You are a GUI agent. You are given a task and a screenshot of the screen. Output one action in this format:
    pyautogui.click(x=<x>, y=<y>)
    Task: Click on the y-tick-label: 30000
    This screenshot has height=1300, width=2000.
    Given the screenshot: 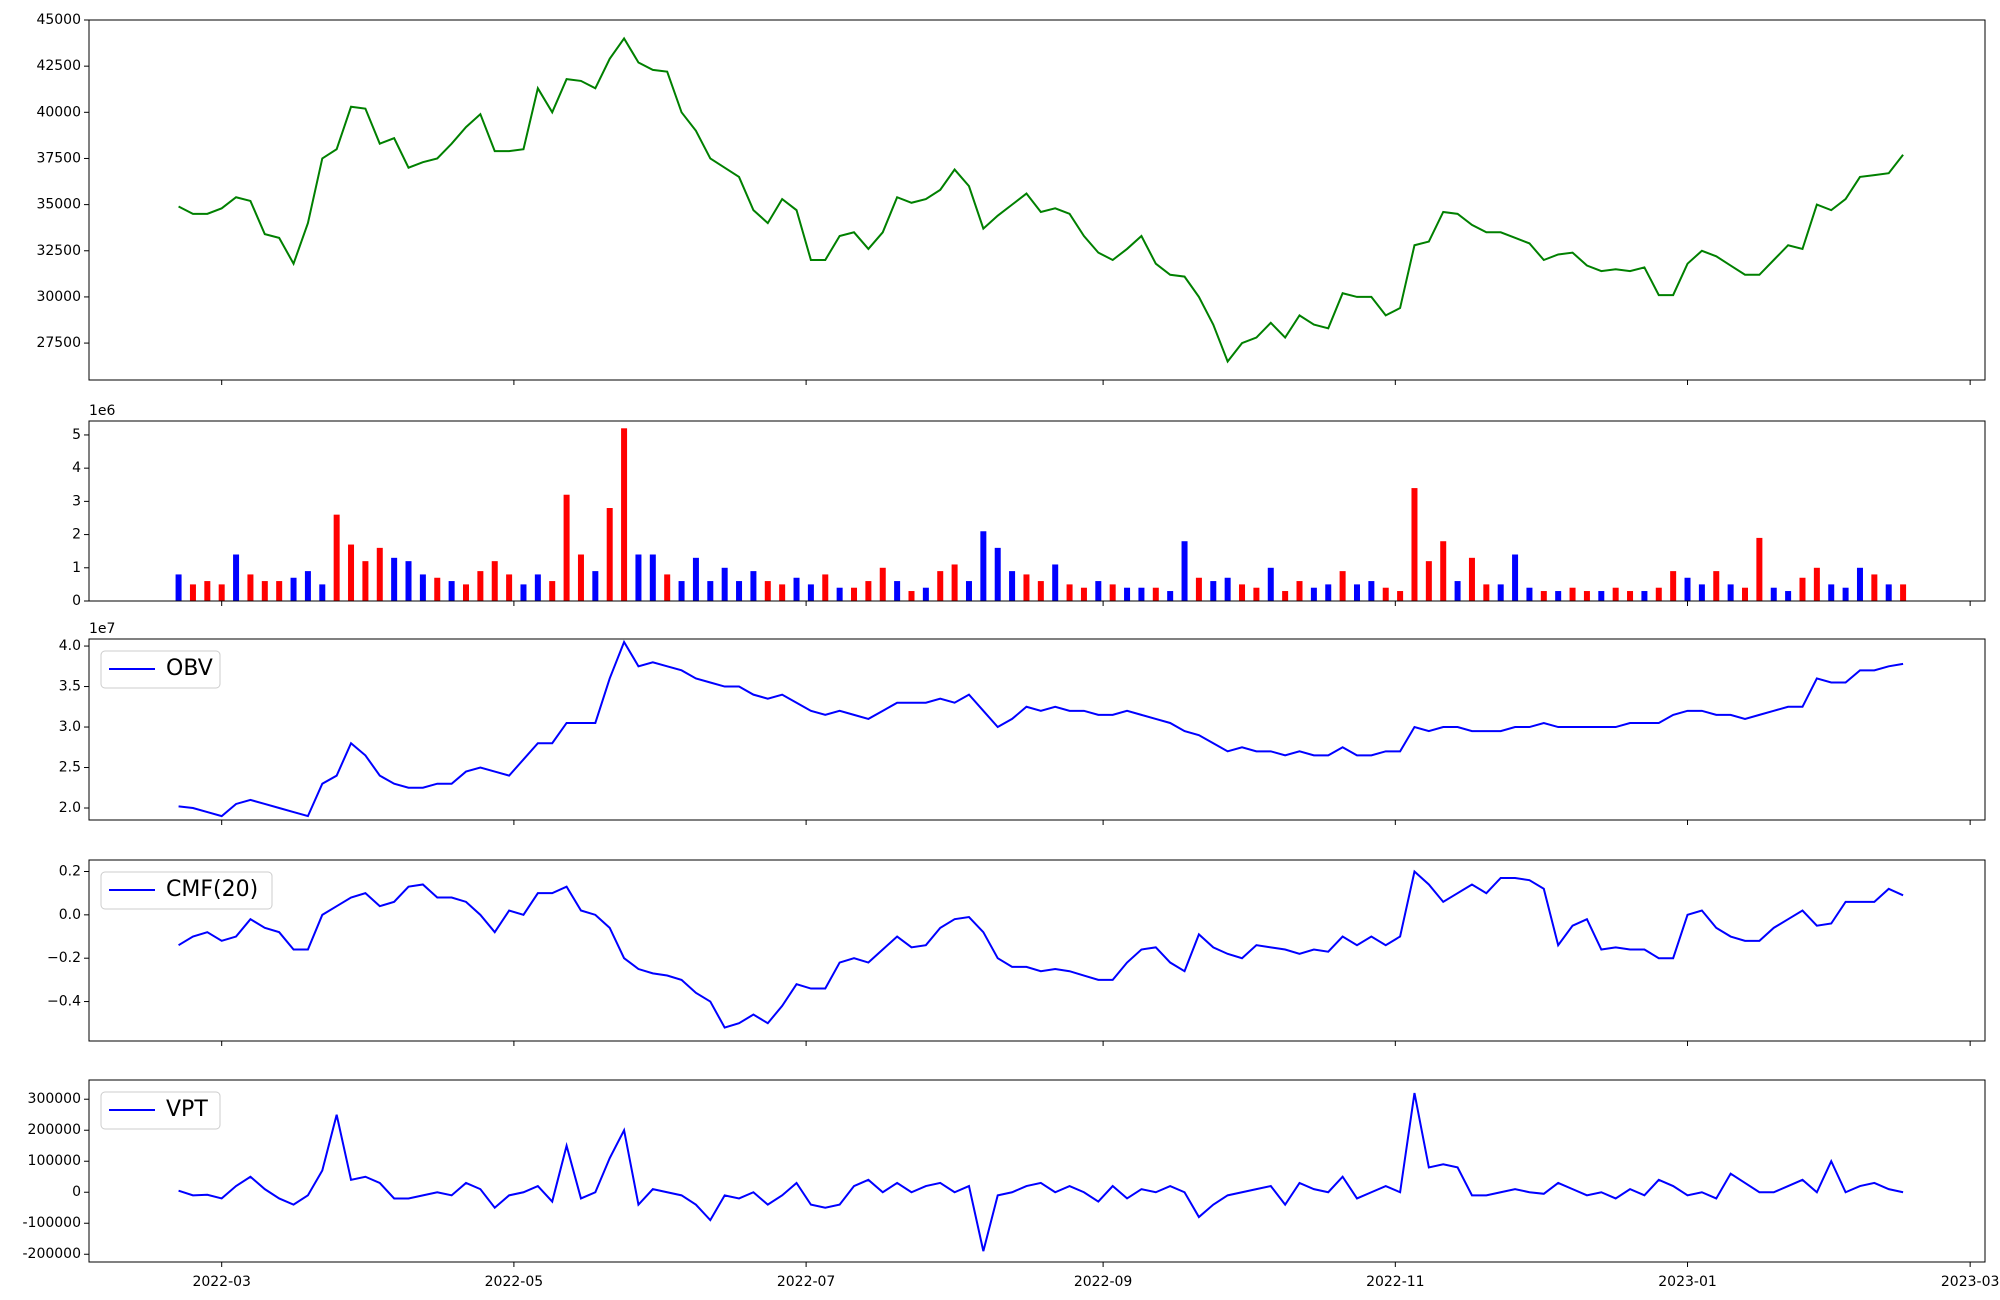 What is the action you would take?
    pyautogui.click(x=58, y=297)
    